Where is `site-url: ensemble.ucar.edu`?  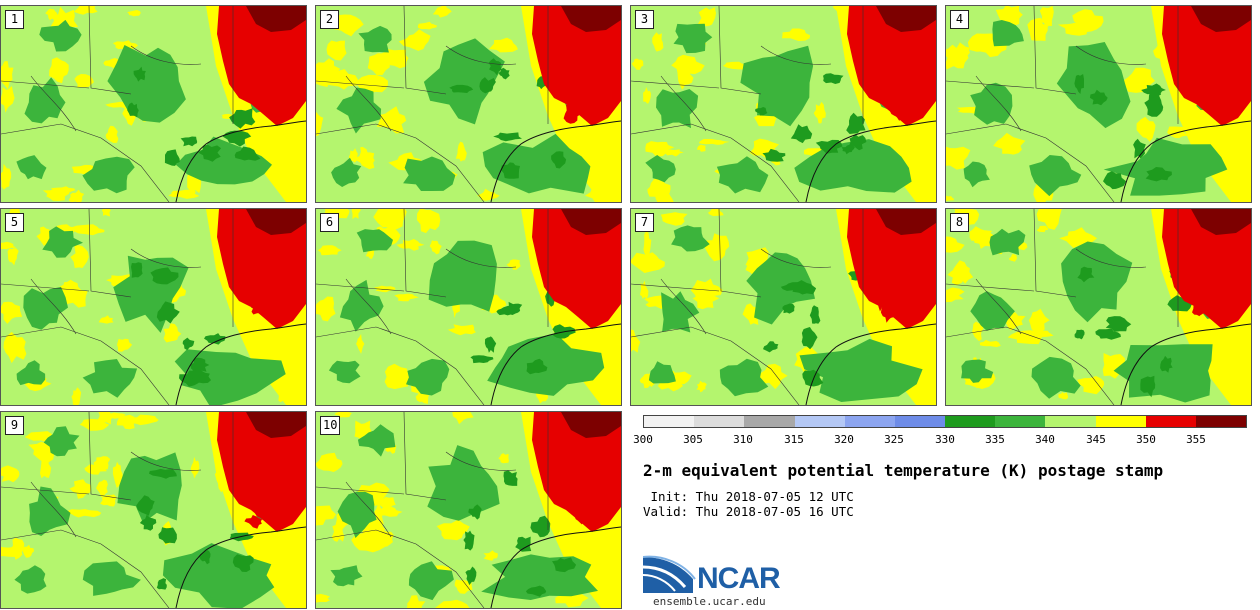
site-url: ensemble.ucar.edu is located at coordinates (709, 601).